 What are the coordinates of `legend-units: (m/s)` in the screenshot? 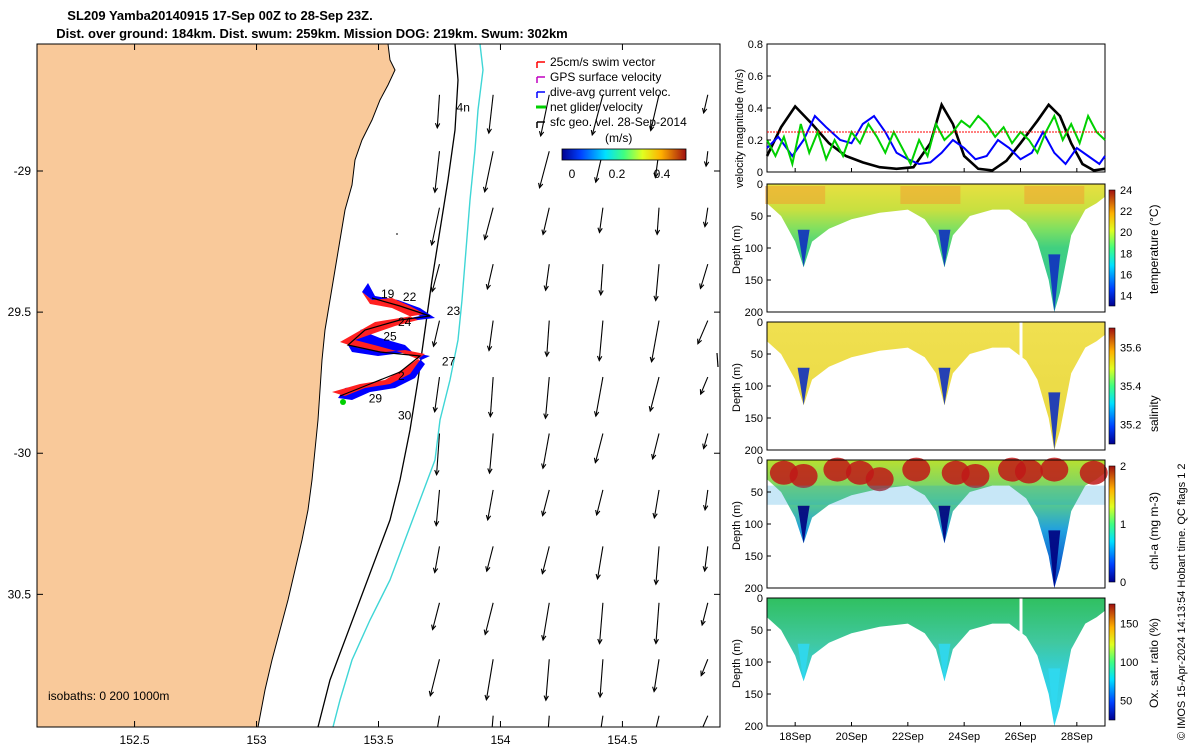 It's located at (618, 138).